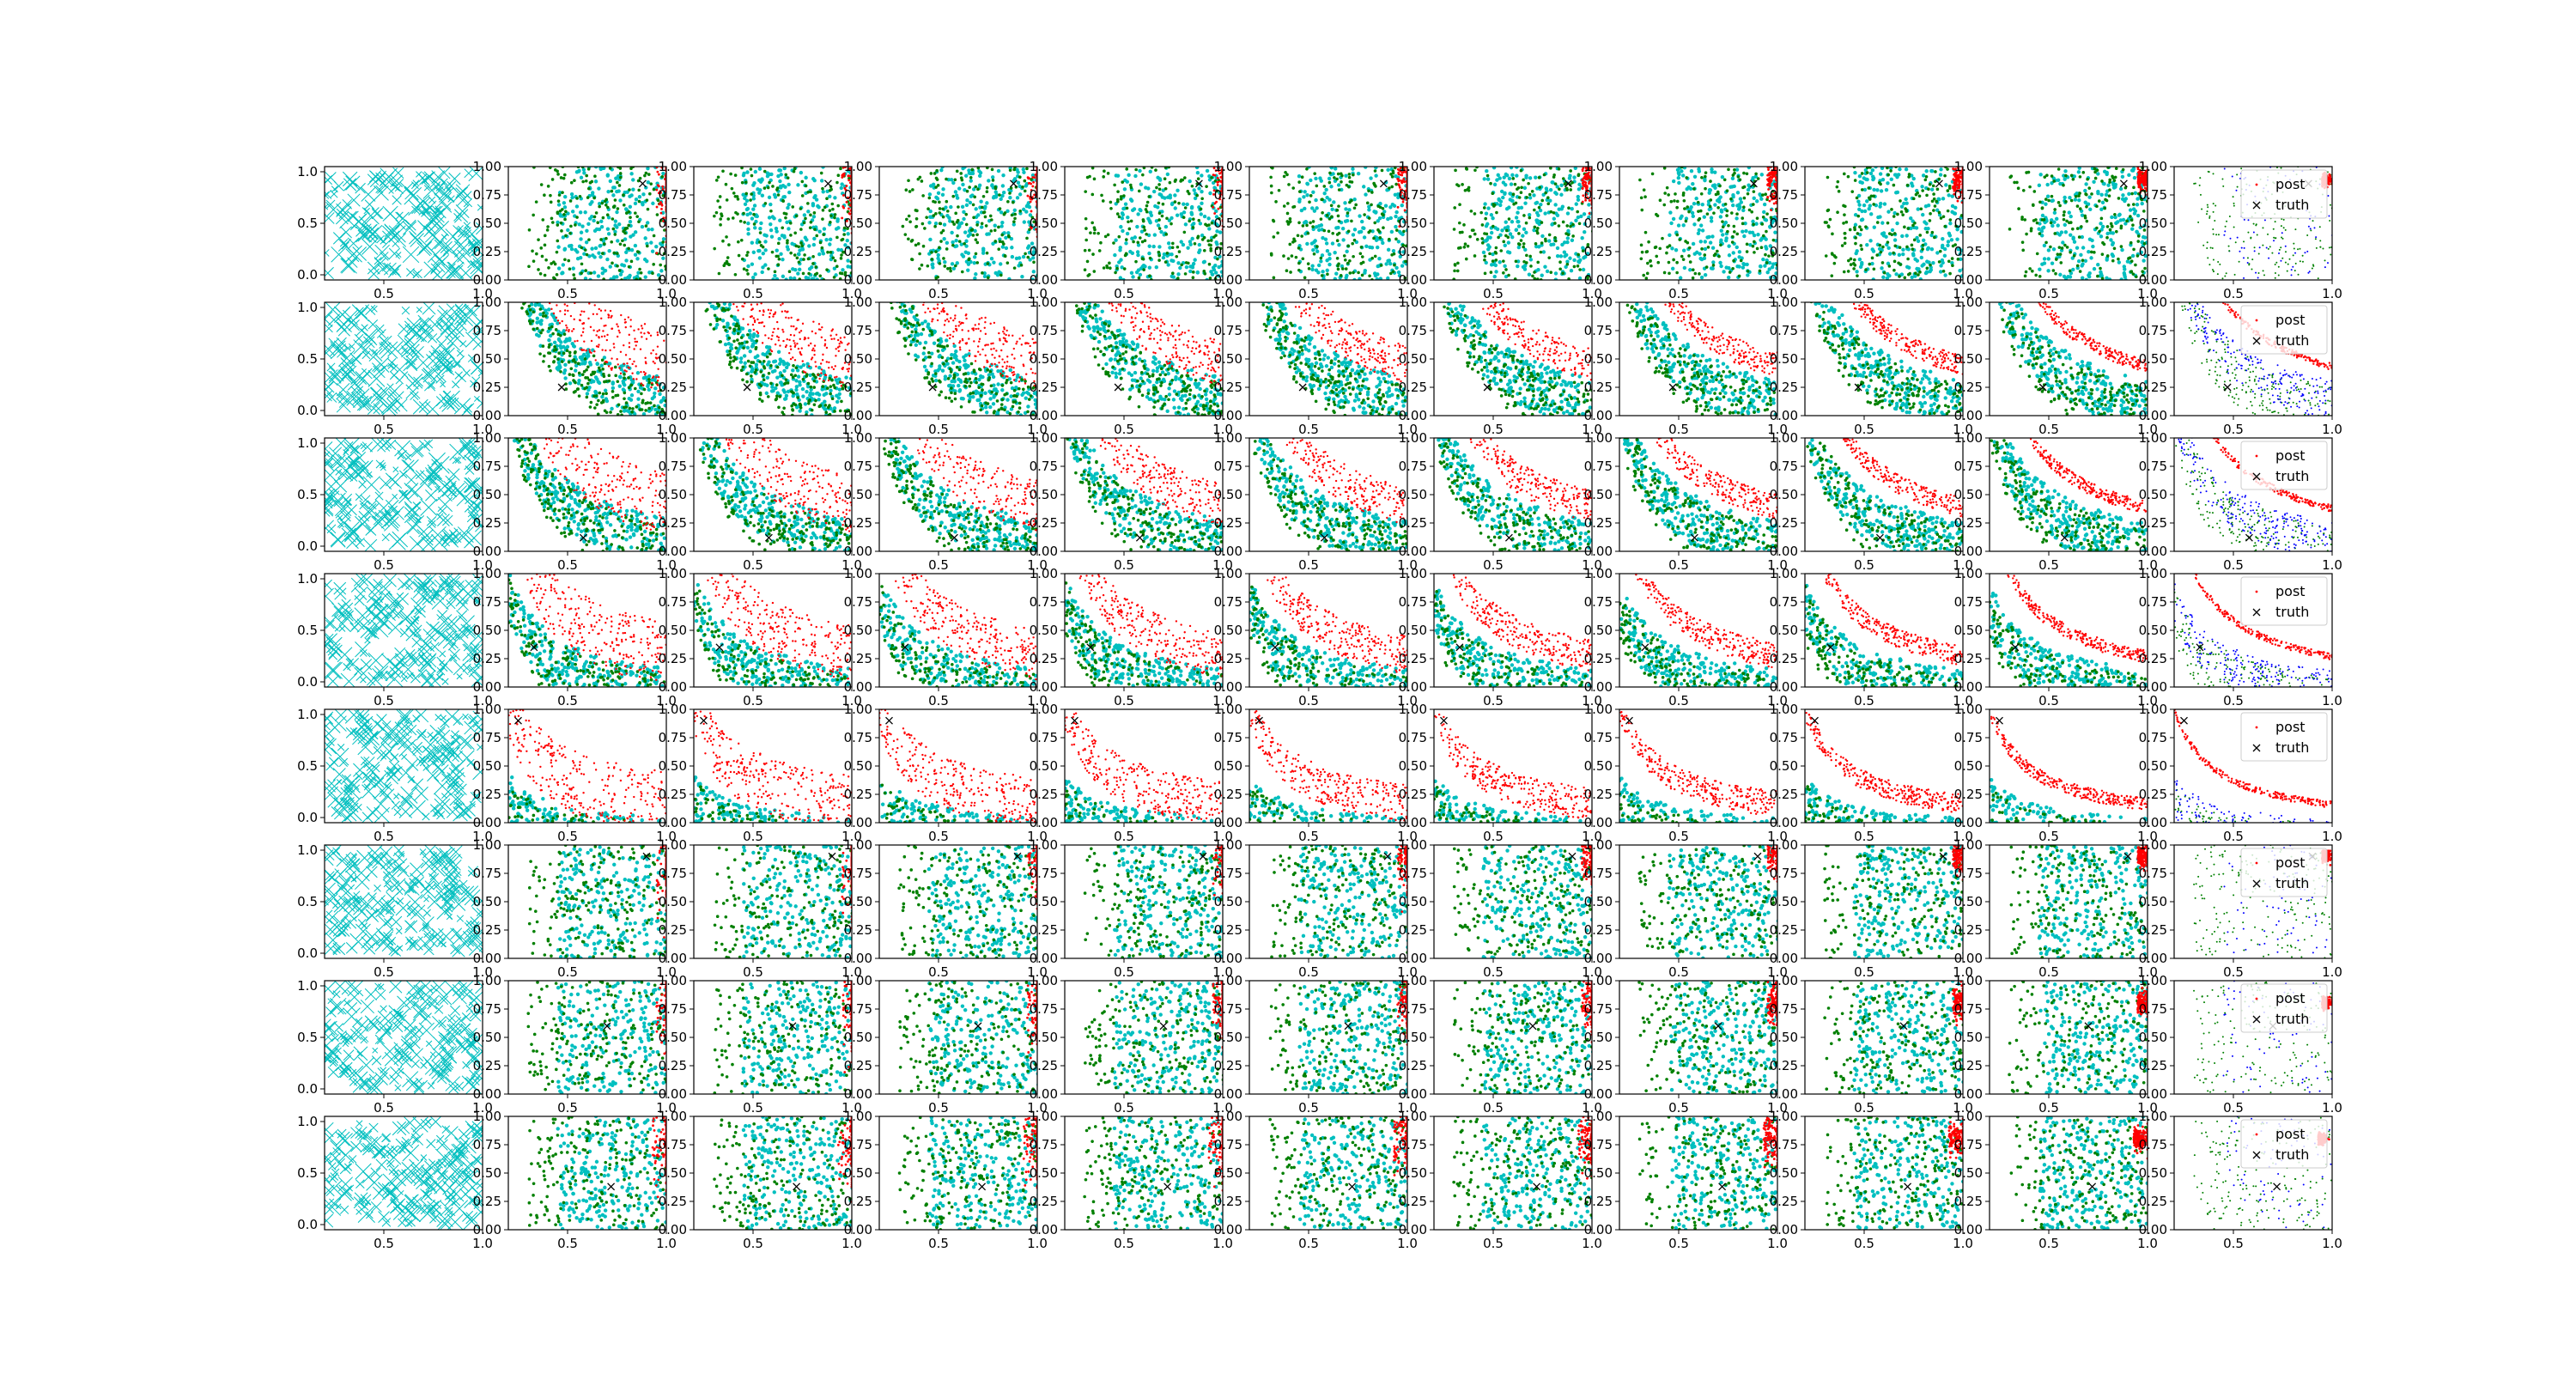 This screenshot has width=2576, height=1374. I want to click on y-tick-label: 1.00, so click(1598, 166).